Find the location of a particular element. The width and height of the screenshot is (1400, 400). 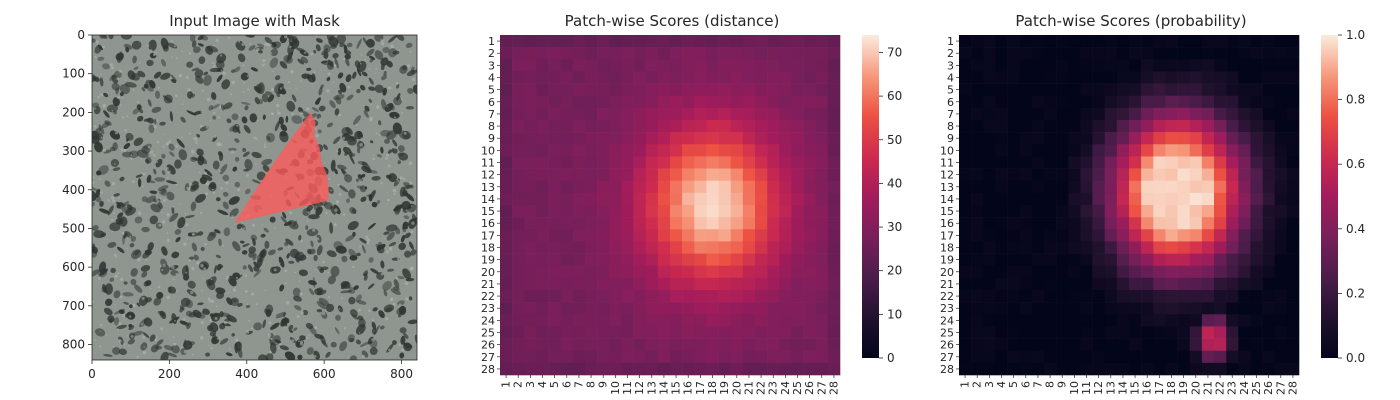

y-tick-label: 11 is located at coordinates (488, 163).